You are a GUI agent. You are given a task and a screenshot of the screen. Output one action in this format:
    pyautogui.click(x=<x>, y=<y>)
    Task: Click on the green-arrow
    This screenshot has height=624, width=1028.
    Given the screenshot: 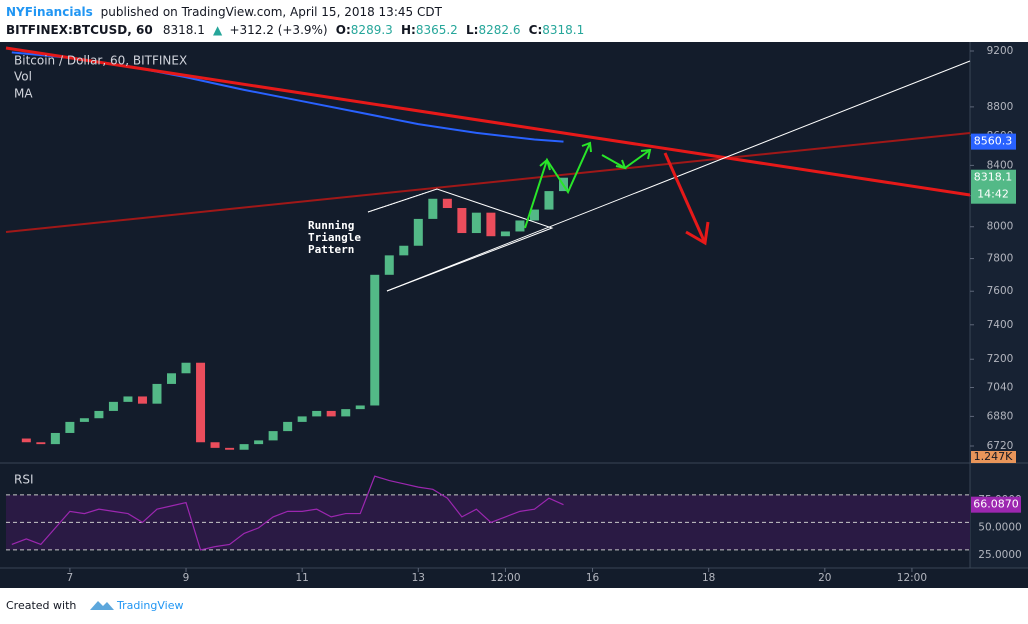 What is the action you would take?
    pyautogui.click(x=557, y=185)
    